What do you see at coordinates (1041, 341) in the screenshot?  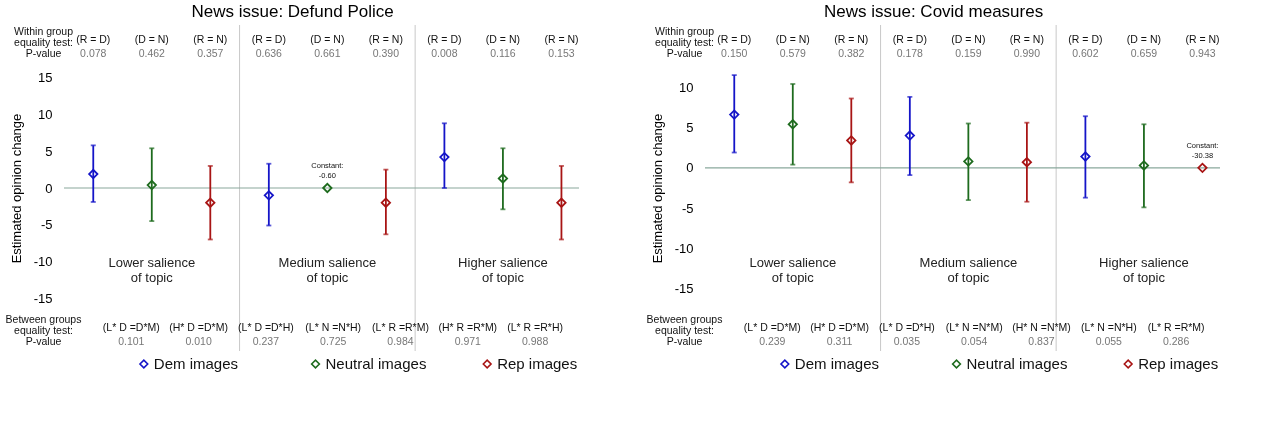 I see `text: 0.837` at bounding box center [1041, 341].